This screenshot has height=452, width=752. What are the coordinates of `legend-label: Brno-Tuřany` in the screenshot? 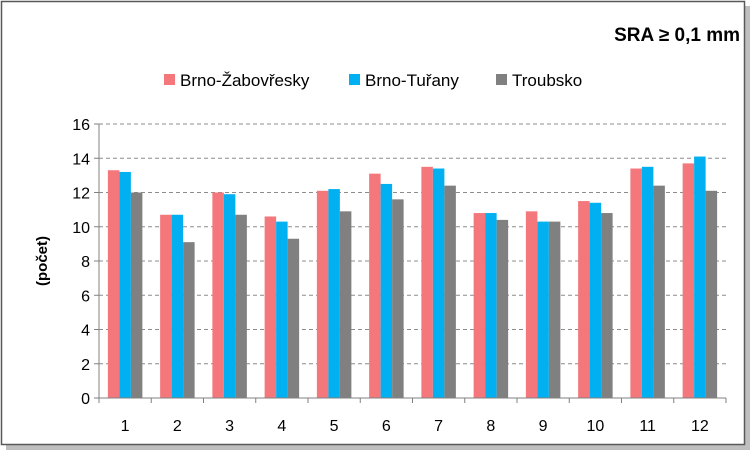 It's located at (412, 80).